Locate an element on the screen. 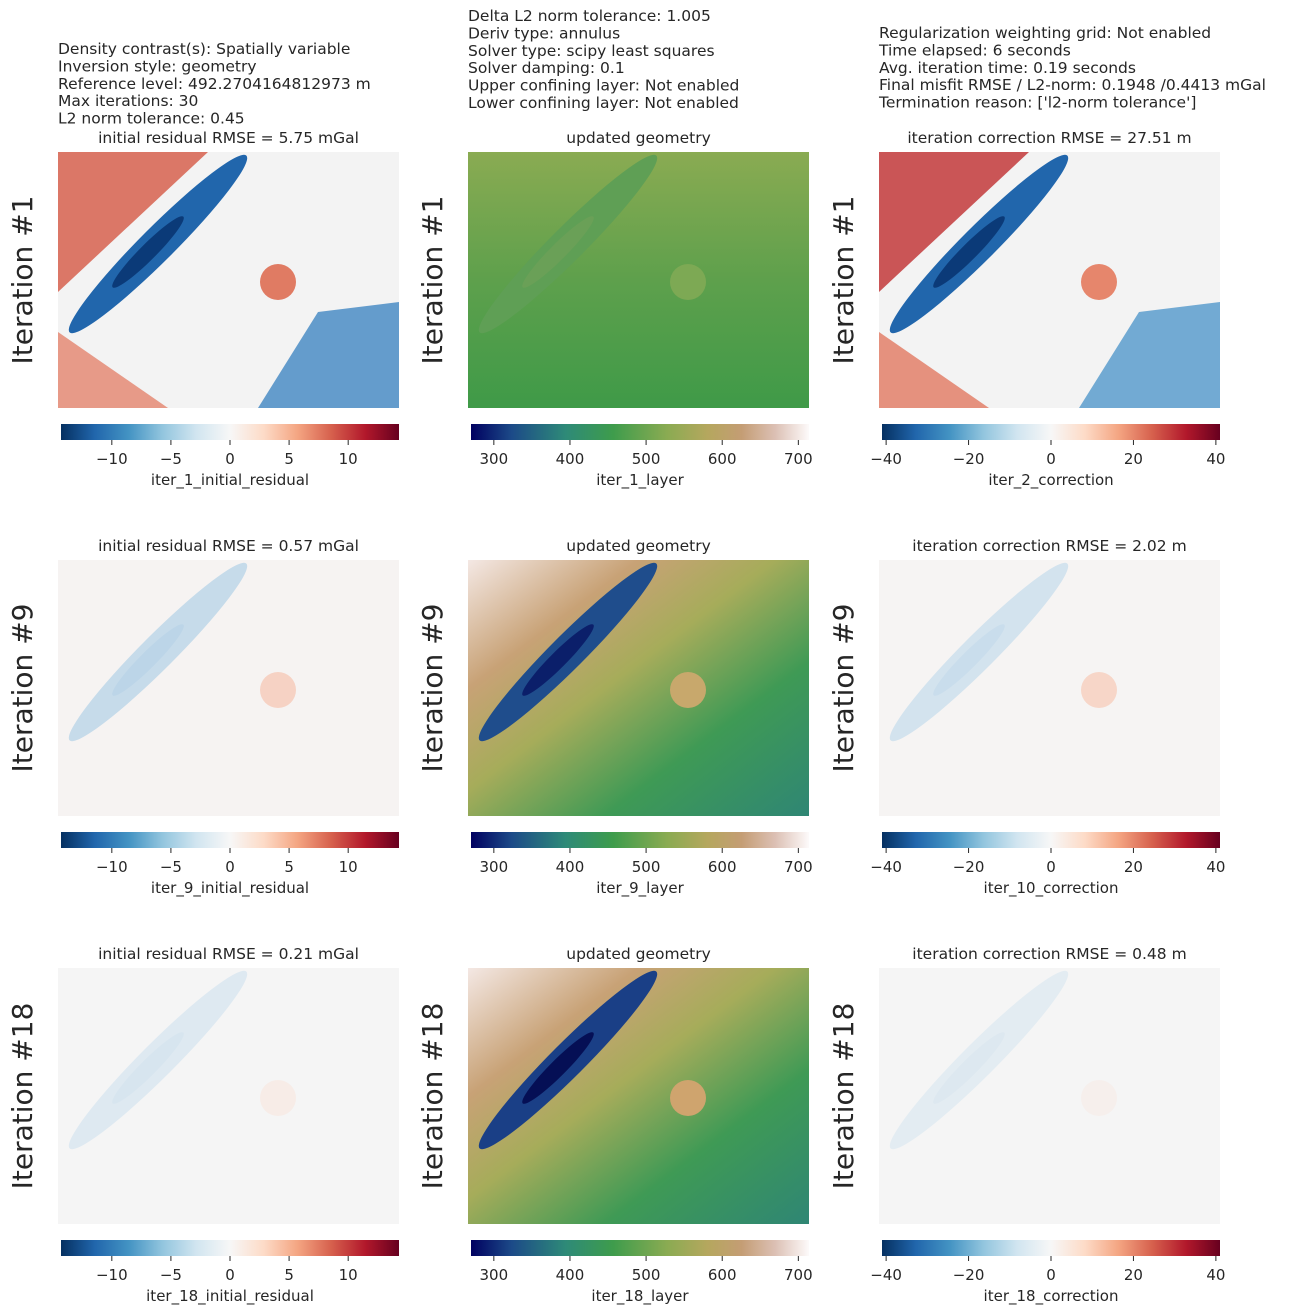  colorbar-label: iter_2_correction is located at coordinates (1050, 480).